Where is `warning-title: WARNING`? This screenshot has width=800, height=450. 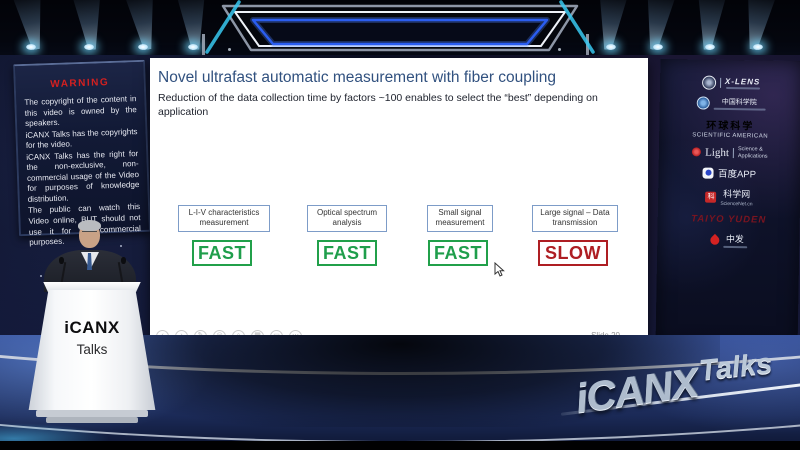
warning-title: WARNING is located at coordinates (80, 84).